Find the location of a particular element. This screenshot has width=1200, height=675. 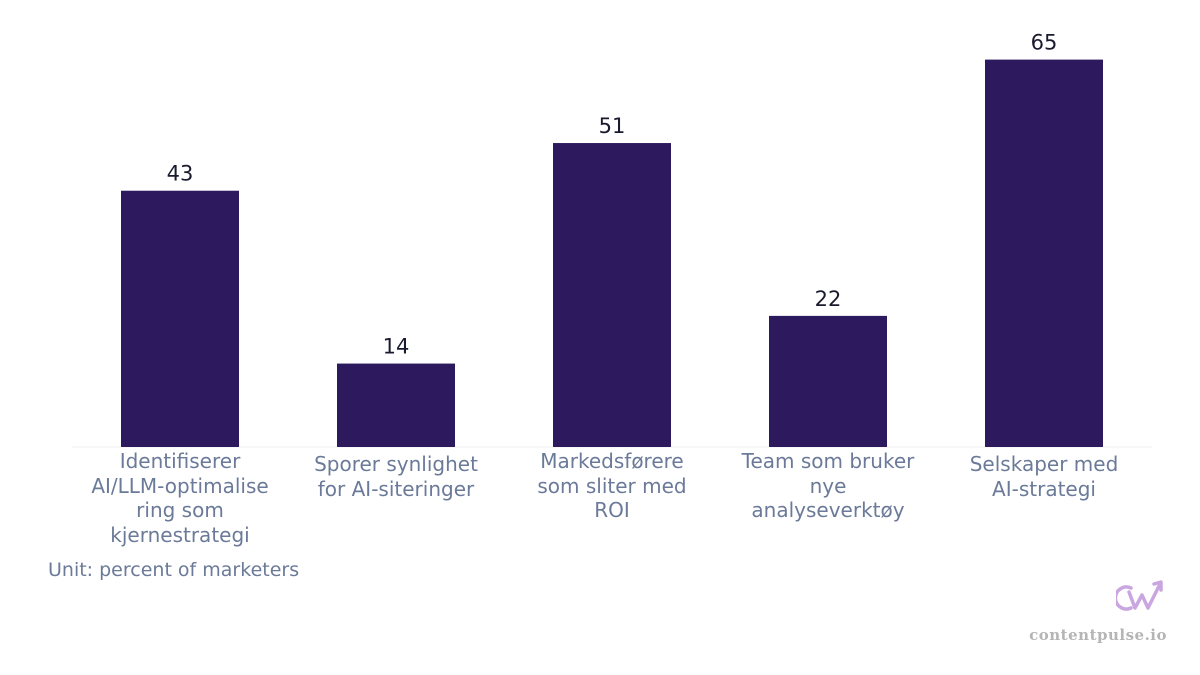

category-label-line: AI-strategi is located at coordinates (1044, 488).